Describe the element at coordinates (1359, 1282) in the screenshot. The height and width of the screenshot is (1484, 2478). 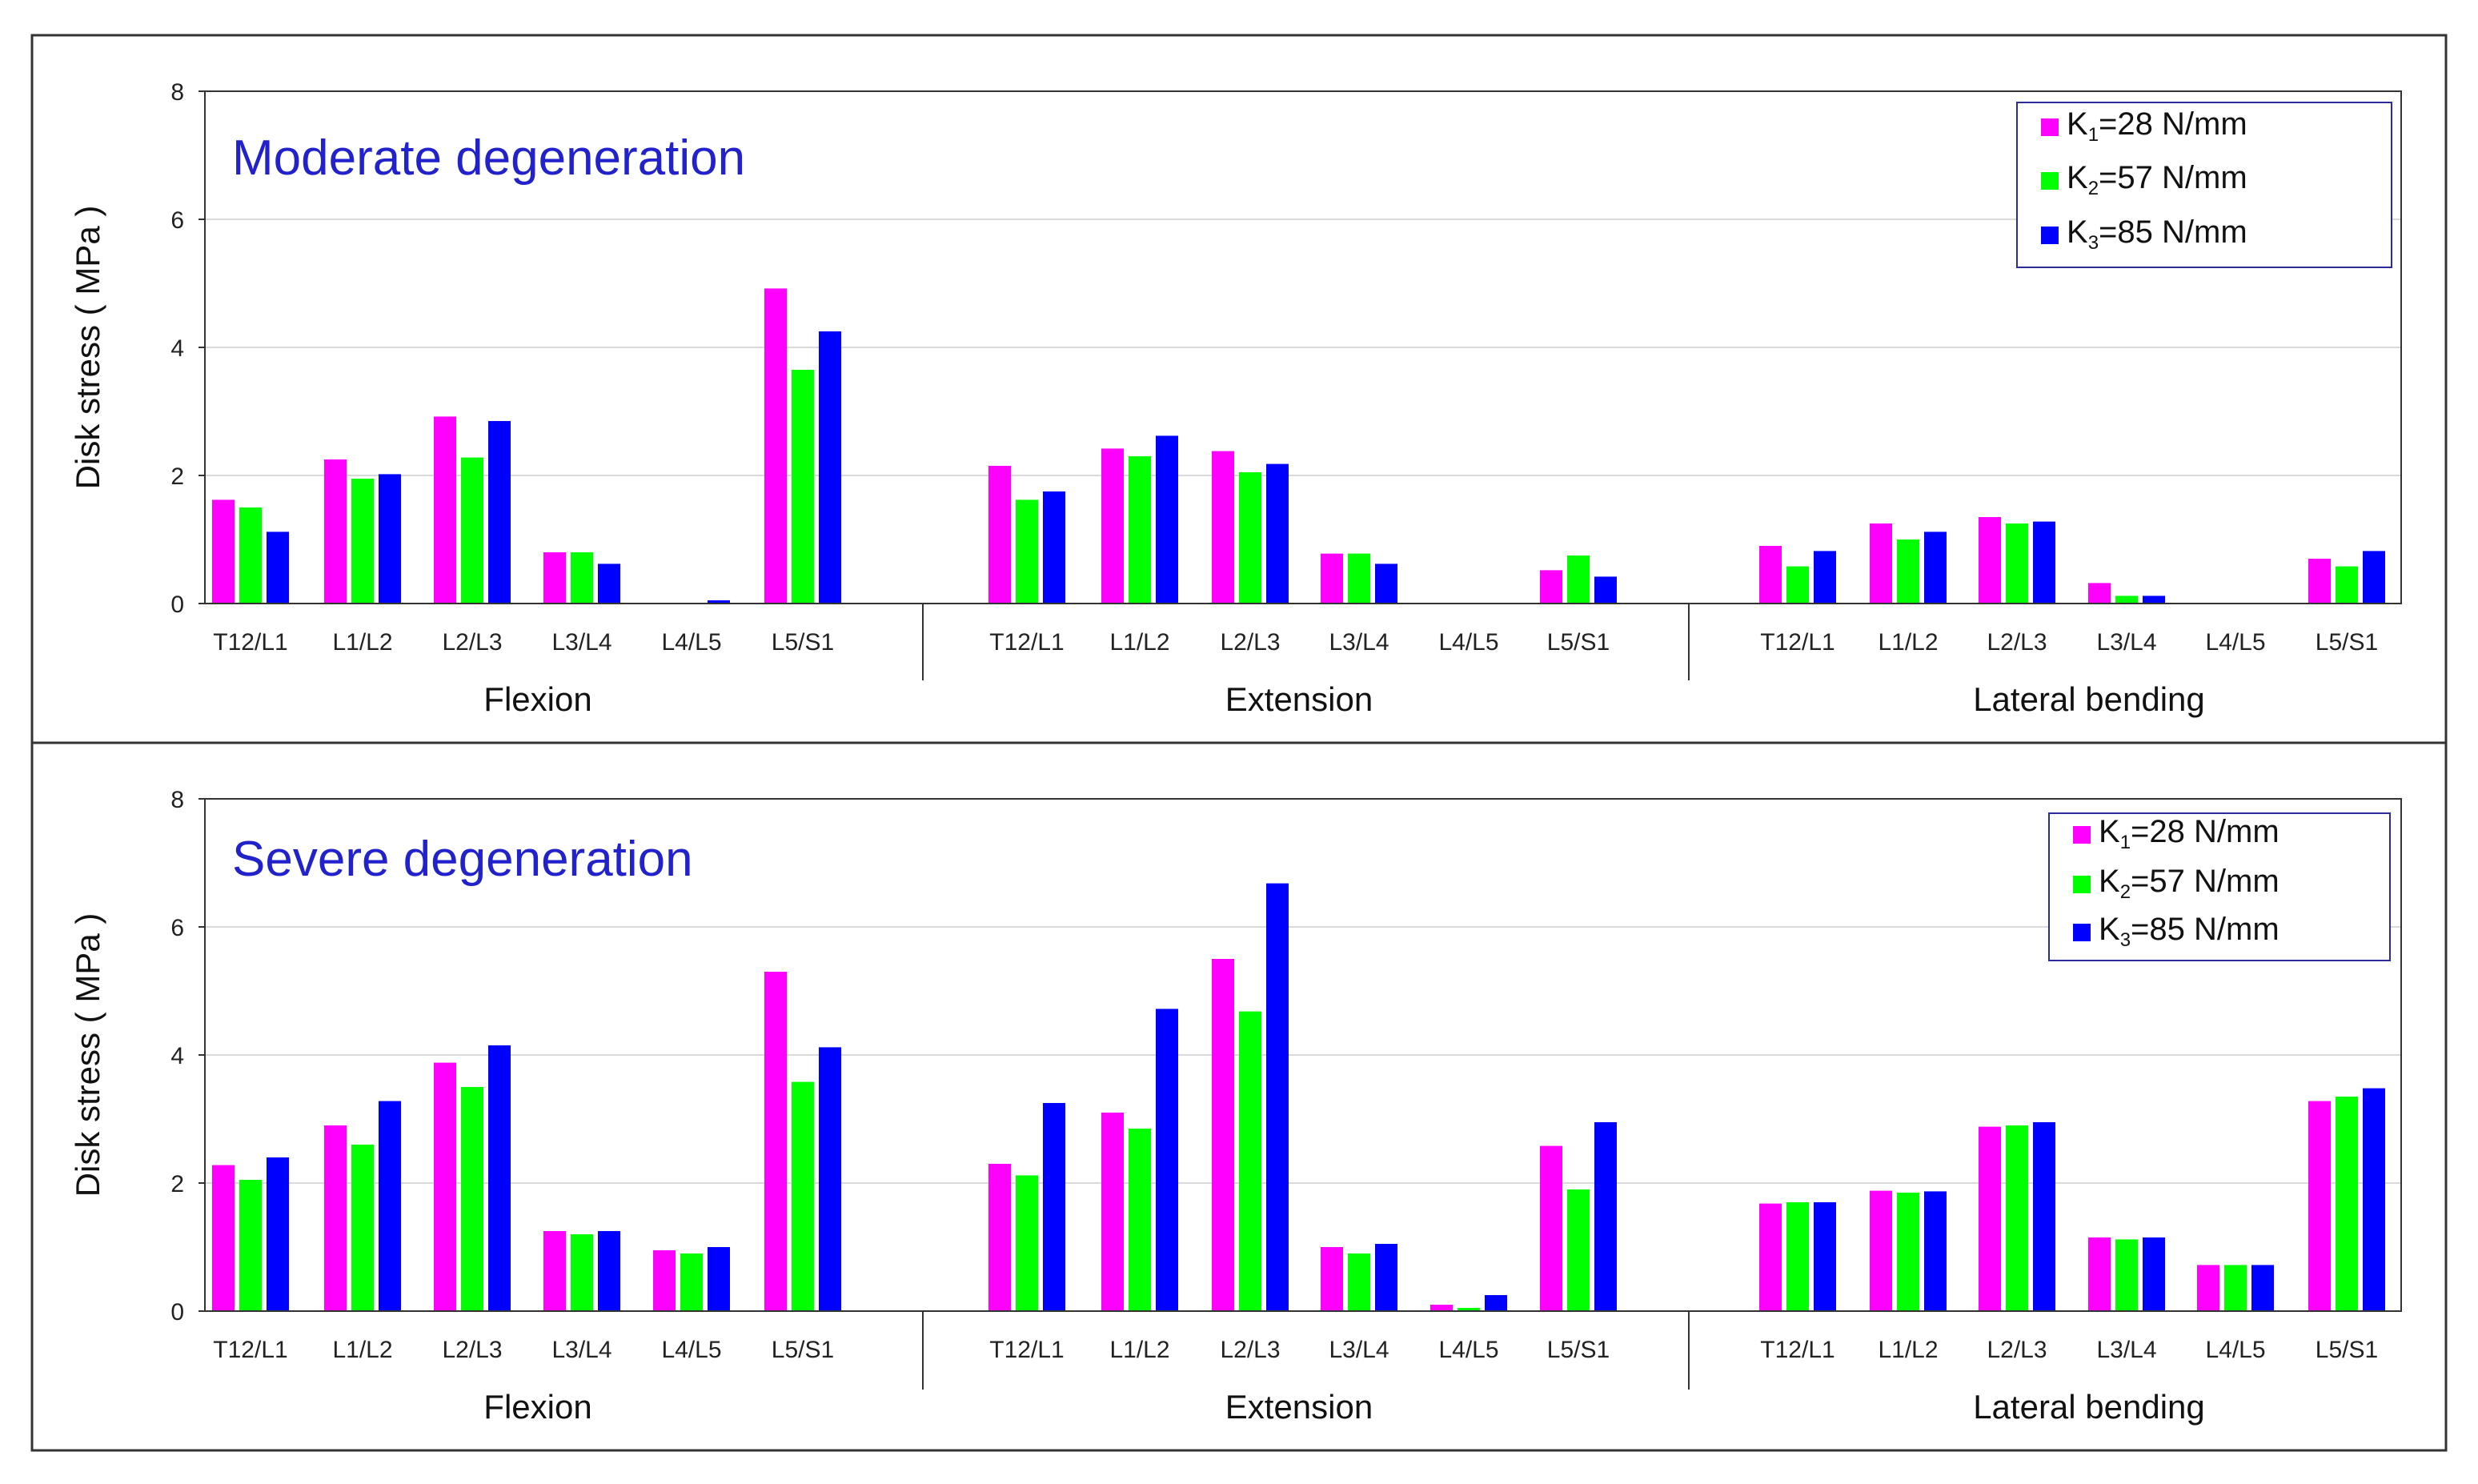
I see `bar-k2-extension-l3-l4` at that location.